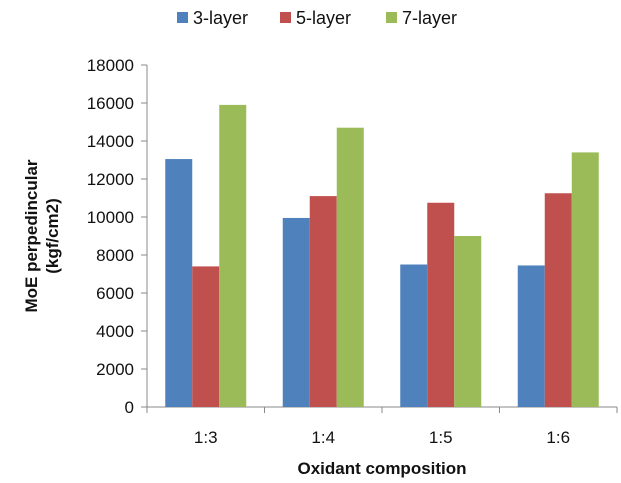  Describe the element at coordinates (323, 437) in the screenshot. I see `x-tick-label: 1:4` at that location.